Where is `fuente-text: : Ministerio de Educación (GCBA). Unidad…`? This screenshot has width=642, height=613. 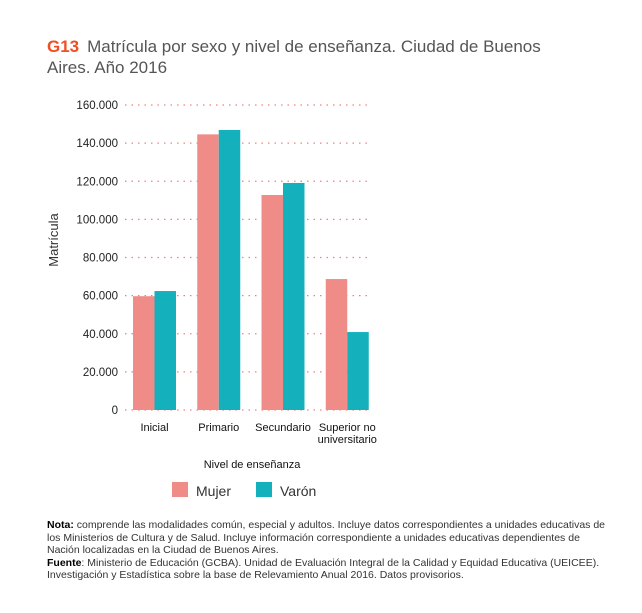
fuente-text: : Ministerio de Educación (GCBA). Unidad… is located at coordinates (323, 569).